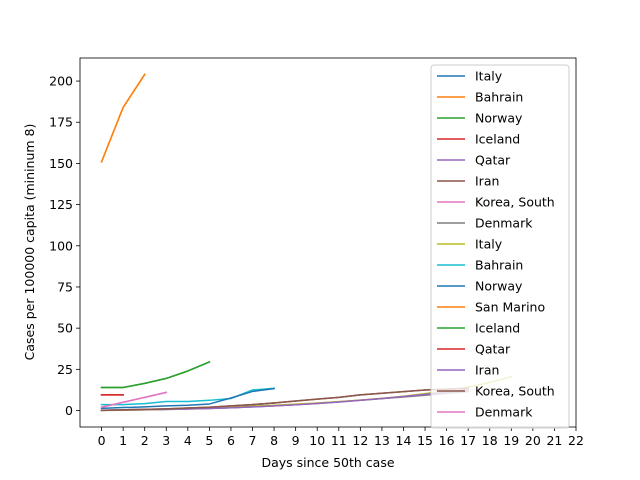 The height and width of the screenshot is (480, 640). Describe the element at coordinates (327, 462) in the screenshot. I see `x-axis-label: Days since 50th case` at that location.